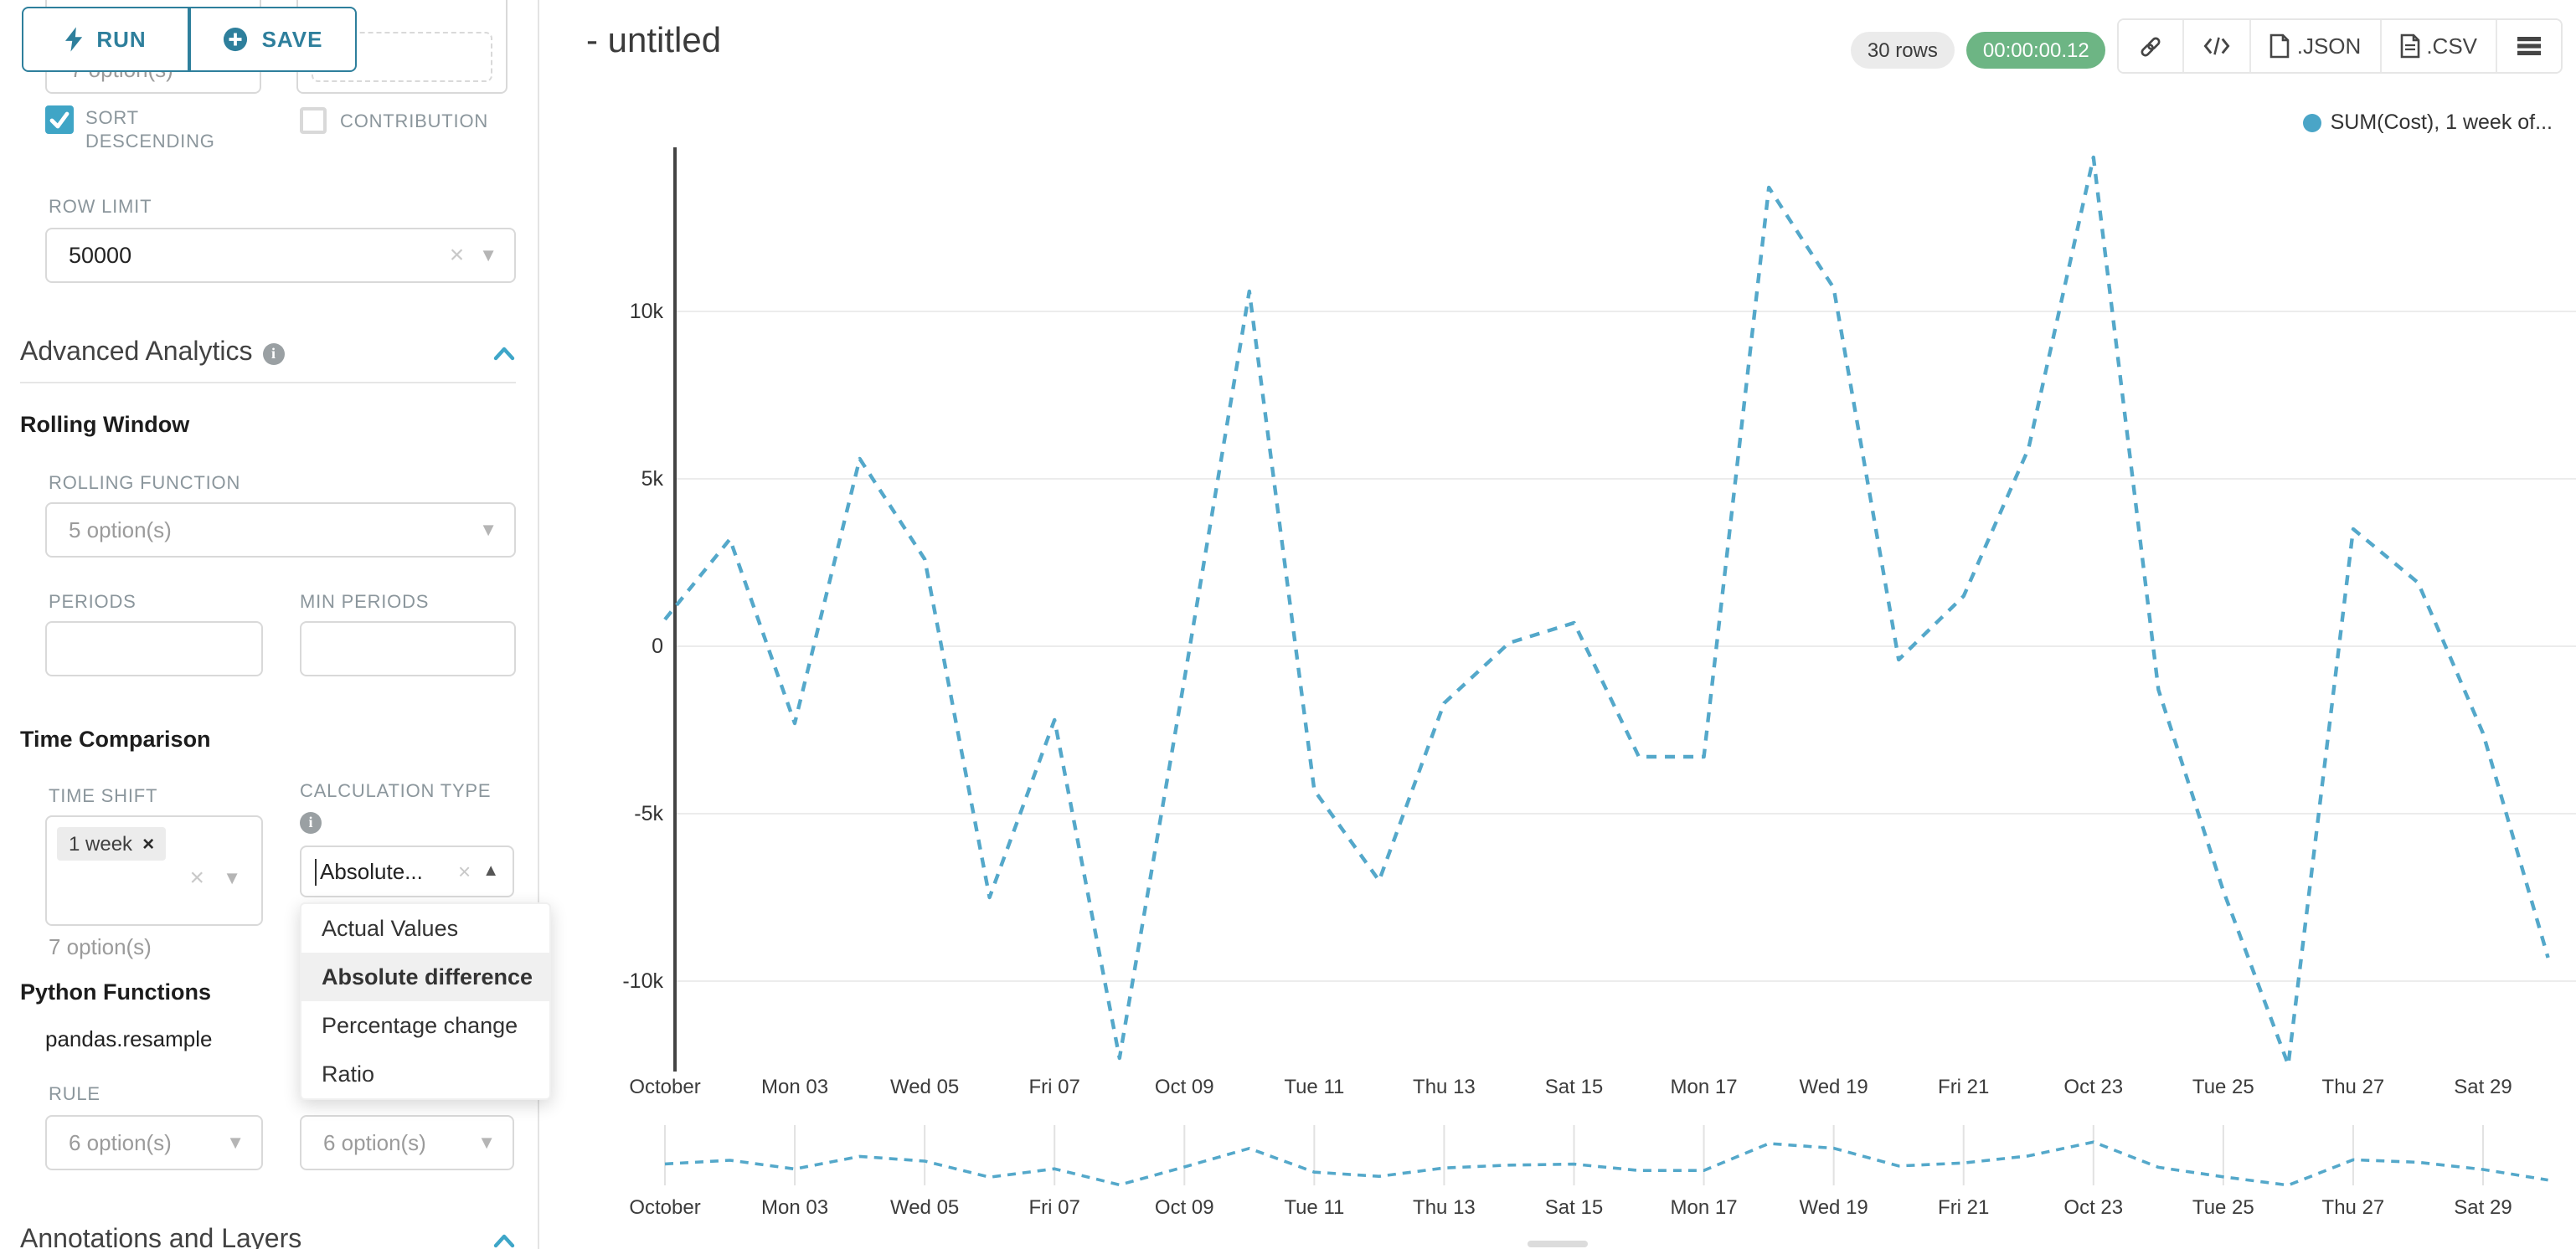 This screenshot has height=1249, width=2576. Describe the element at coordinates (273, 353) in the screenshot. I see `info-icon: i` at that location.